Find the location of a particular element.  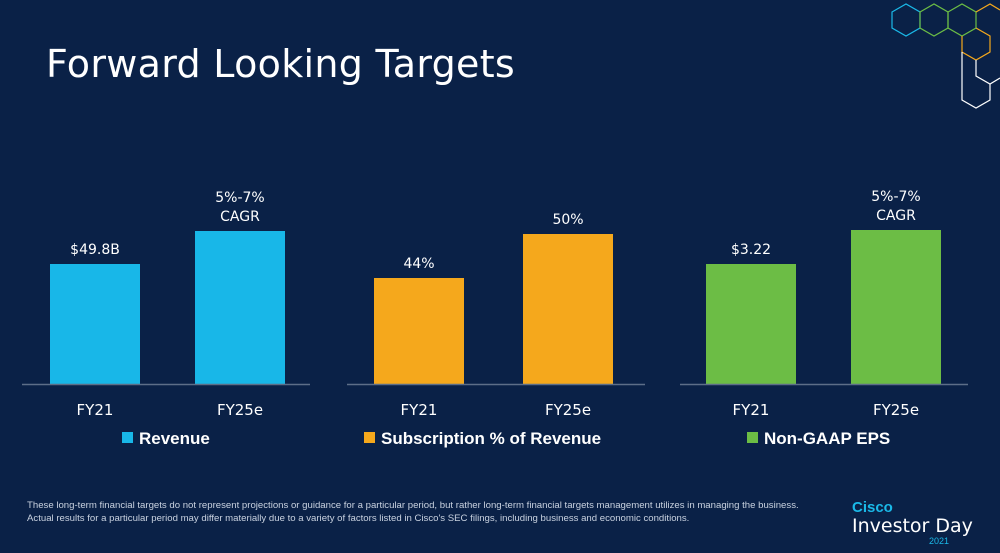

page-title: Forward Looking Targets is located at coordinates (281, 64).